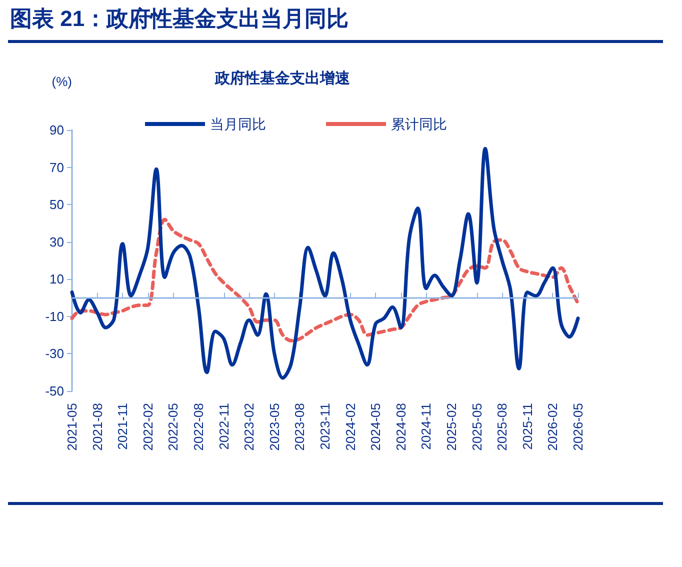  I want to click on x-tick-label: 2023-11, so click(325, 426).